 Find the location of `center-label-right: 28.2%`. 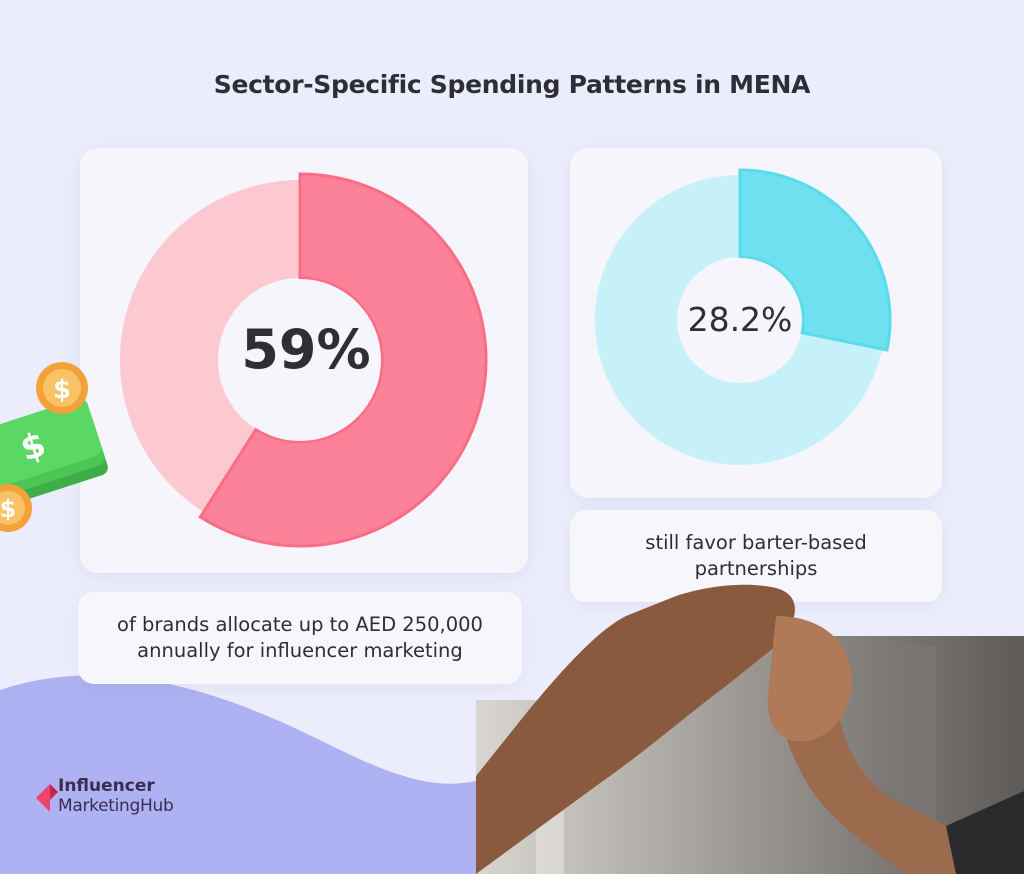

center-label-right: 28.2% is located at coordinates (740, 319).